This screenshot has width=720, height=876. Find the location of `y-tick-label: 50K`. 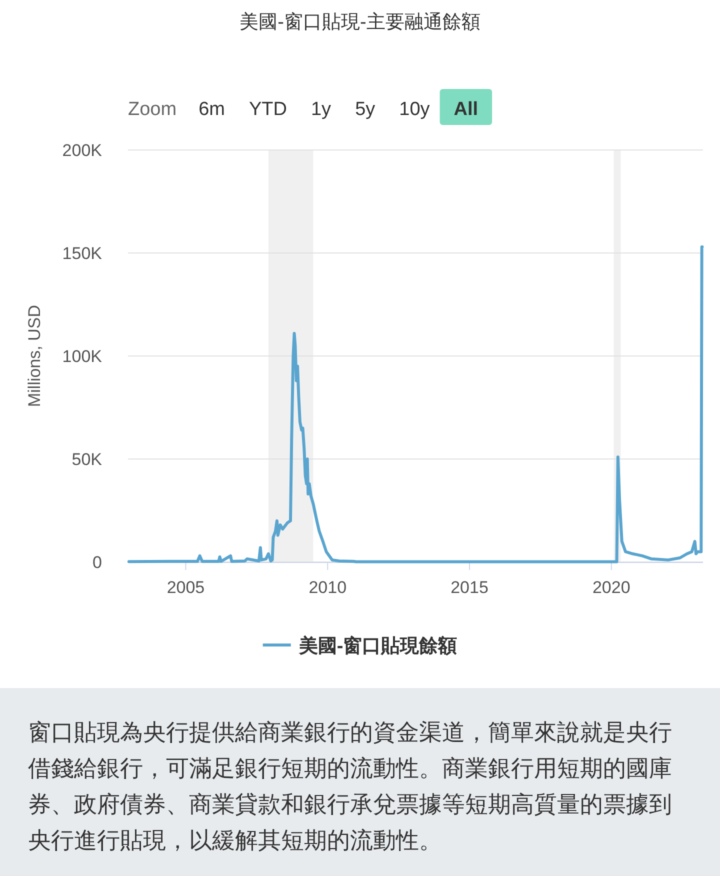

y-tick-label: 50K is located at coordinates (87, 459).